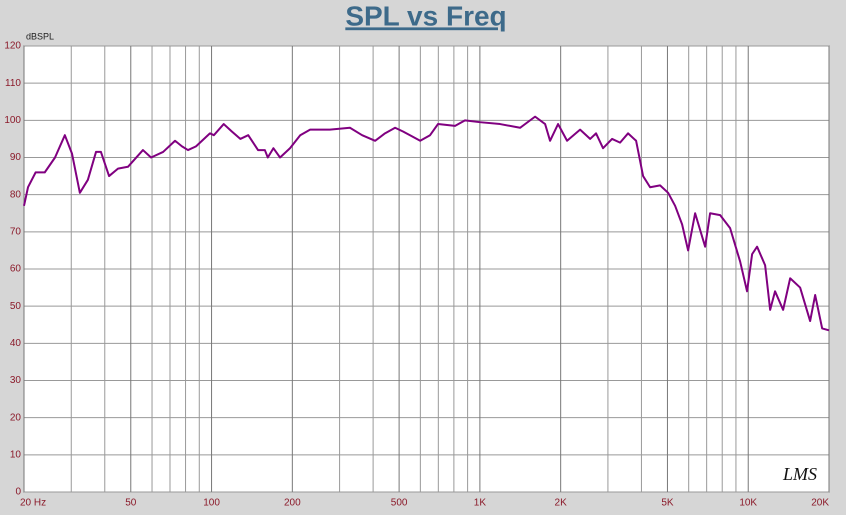 The width and height of the screenshot is (846, 515). Describe the element at coordinates (40, 36) in the screenshot. I see `y-axis-label: dBSPL` at that location.